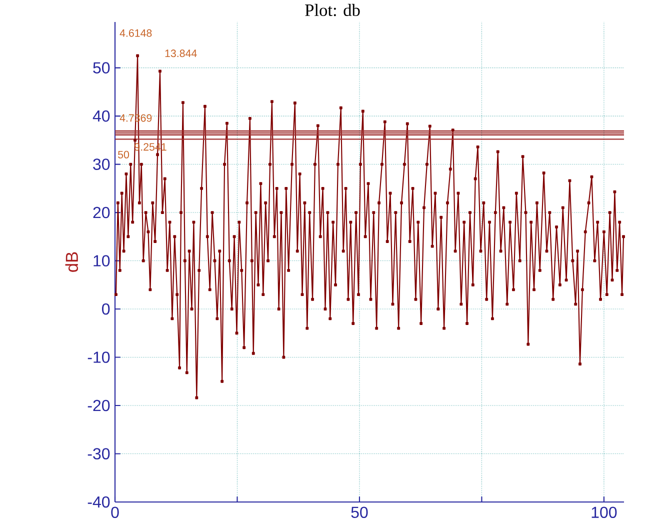 This screenshot has width=665, height=523. Describe the element at coordinates (359, 512) in the screenshot. I see `x-tick-label: 50` at that location.